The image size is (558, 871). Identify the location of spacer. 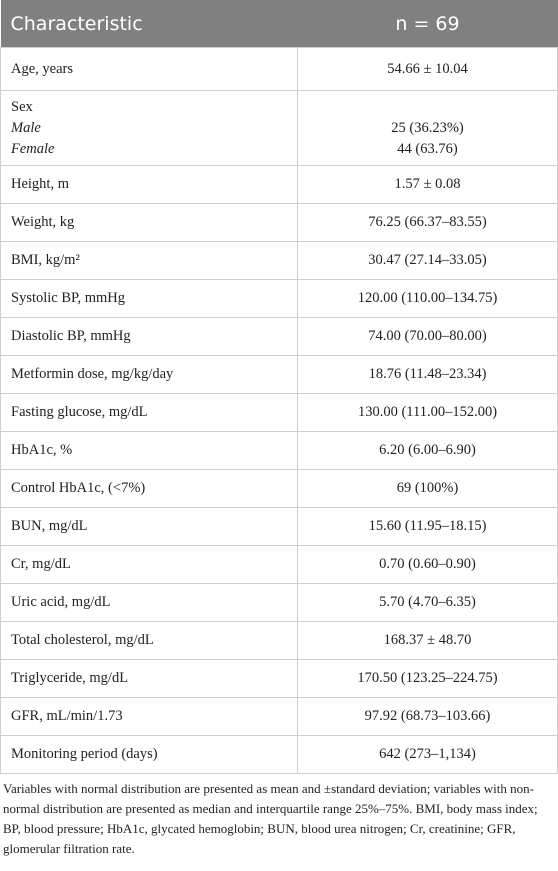
(427, 107).